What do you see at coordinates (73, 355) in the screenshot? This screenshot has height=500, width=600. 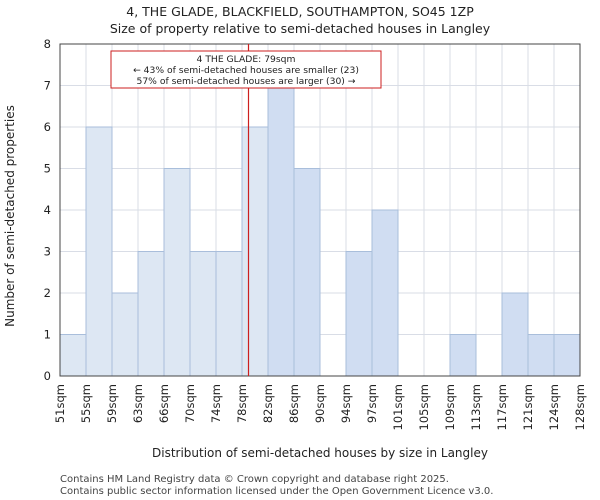 I see `bar-51sqm` at bounding box center [73, 355].